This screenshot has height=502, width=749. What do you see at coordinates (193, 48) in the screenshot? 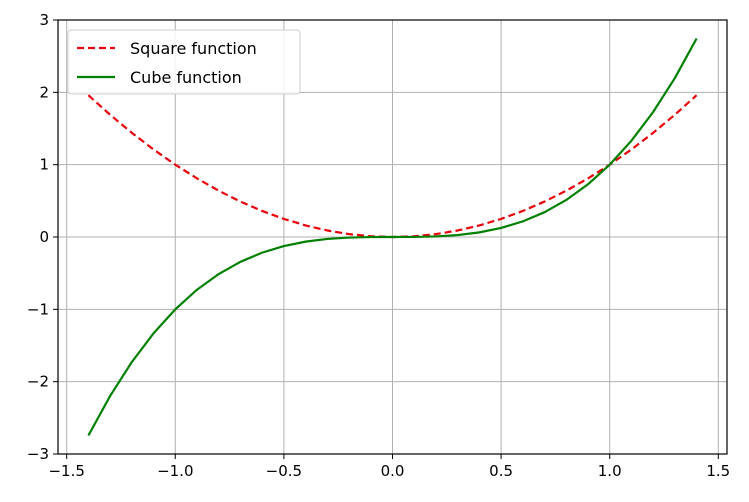
I see `legend-label: Square function` at bounding box center [193, 48].